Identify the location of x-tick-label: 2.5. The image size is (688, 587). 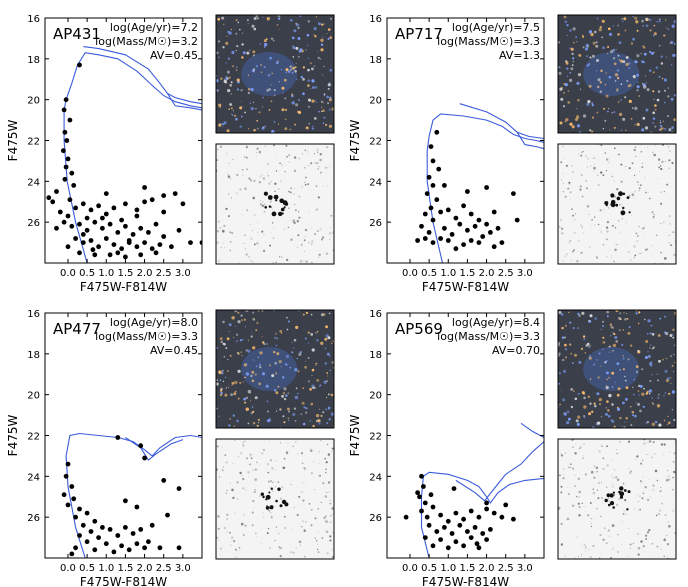
(164, 568).